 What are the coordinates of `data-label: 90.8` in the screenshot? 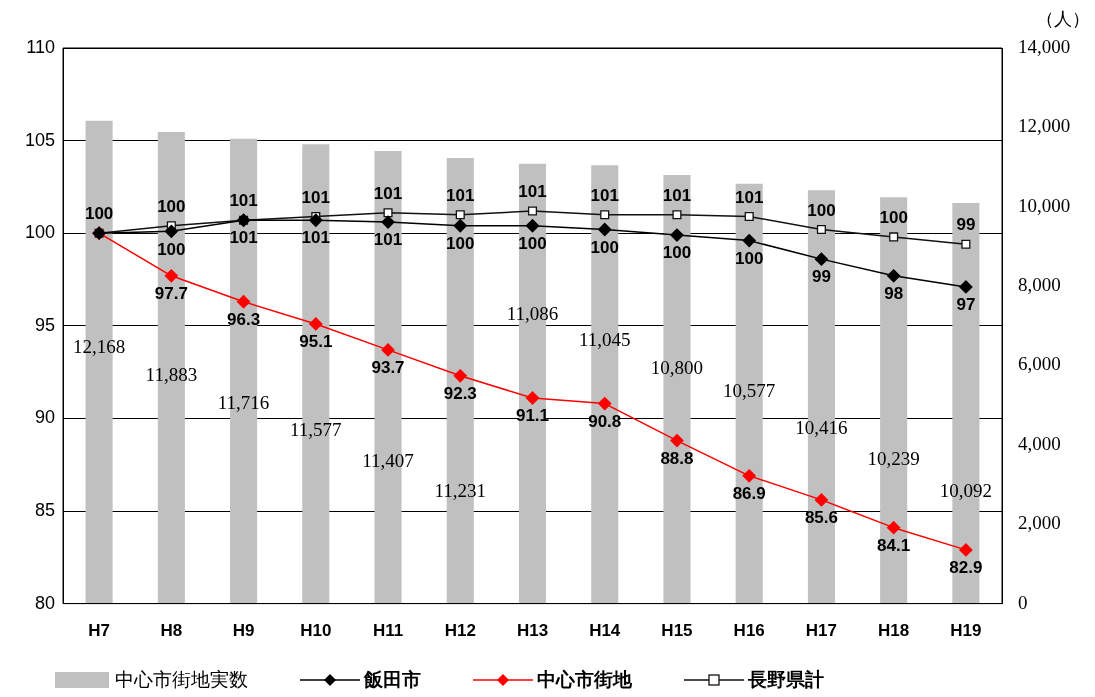 It's located at (605, 421).